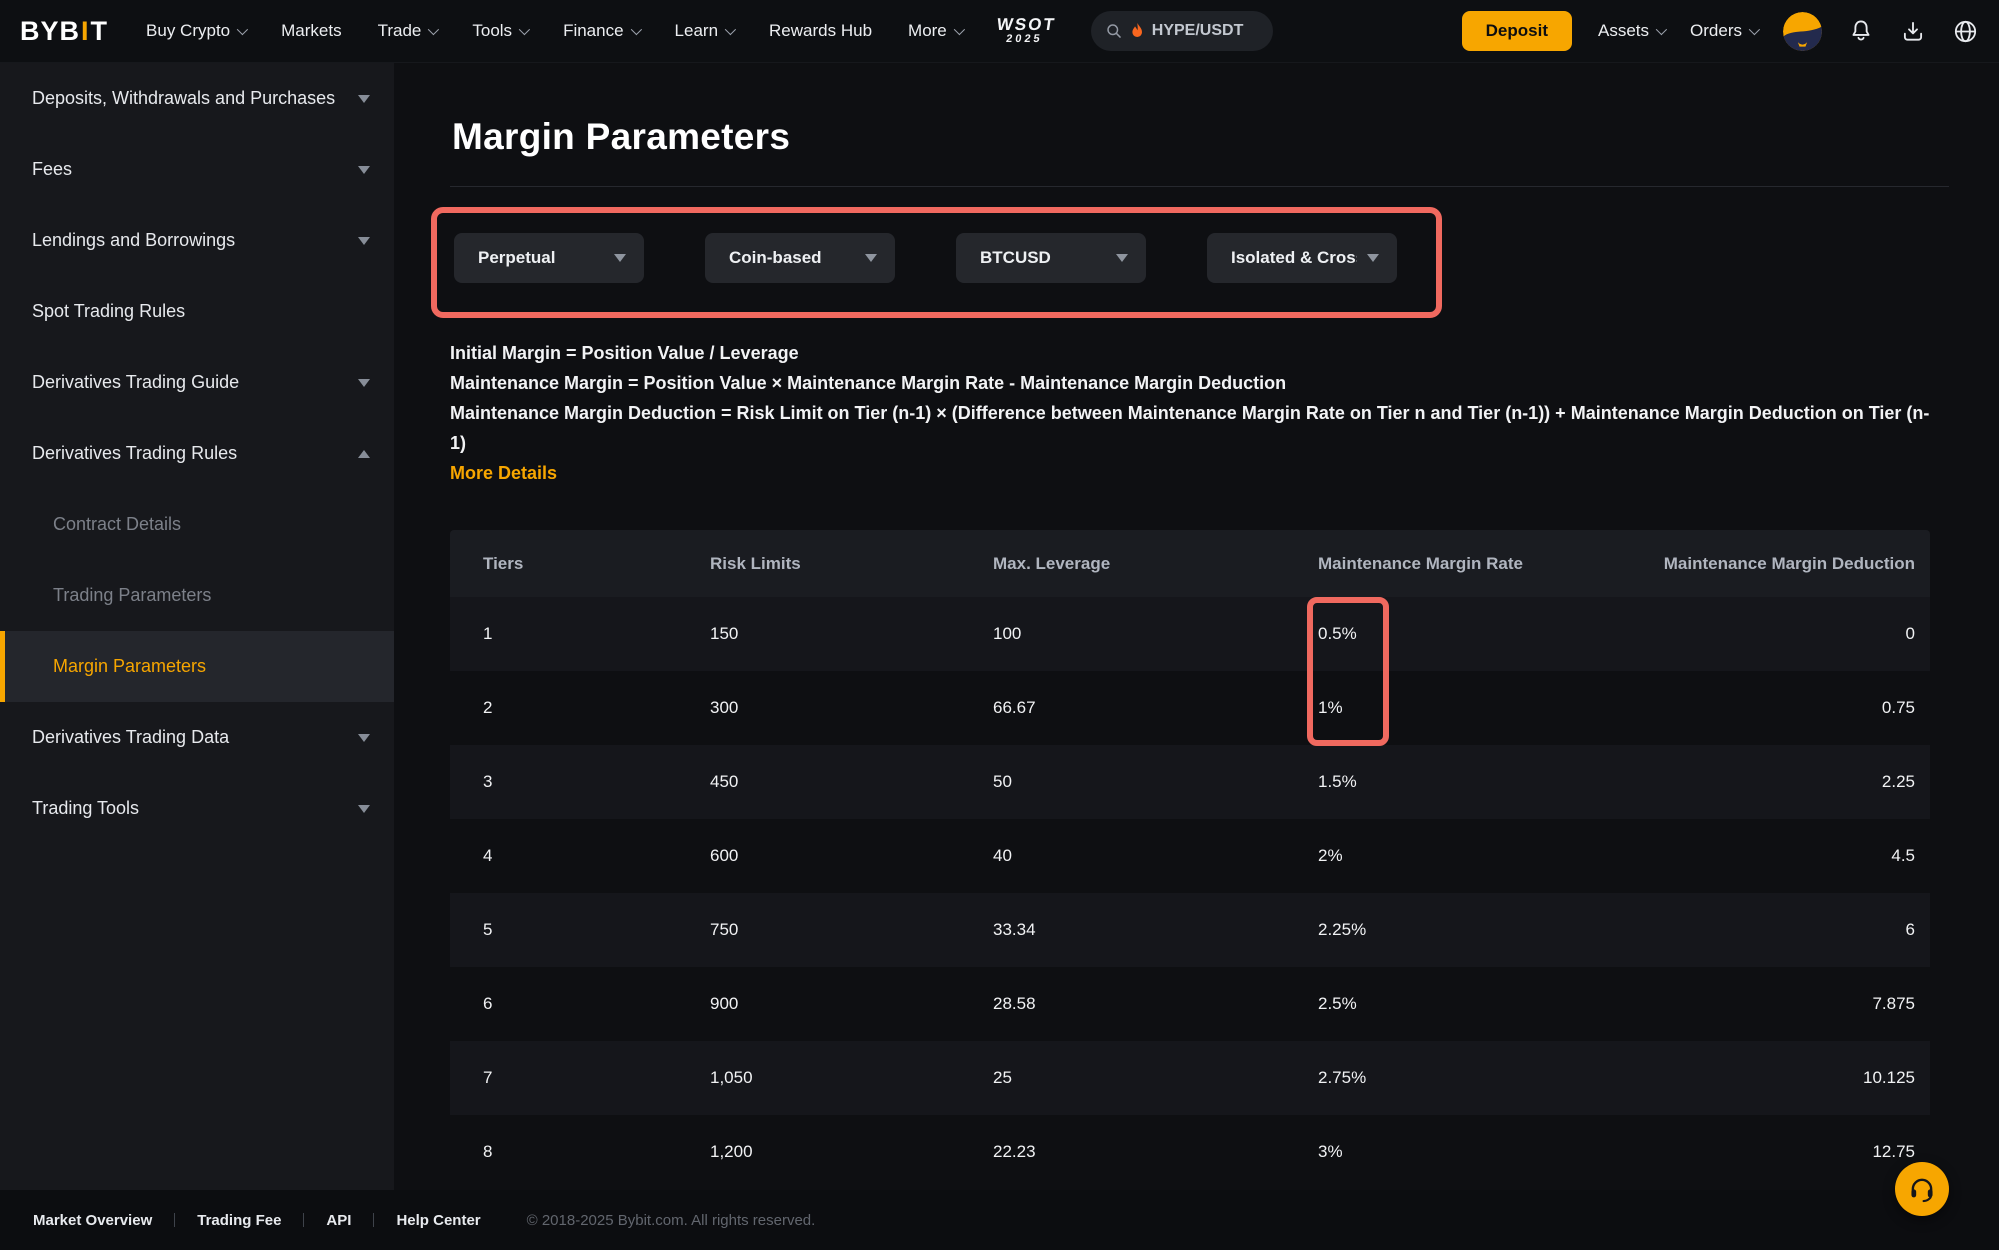  Describe the element at coordinates (197, 737) in the screenshot. I see `sidebar-item: Derivatives Trading Data` at that location.